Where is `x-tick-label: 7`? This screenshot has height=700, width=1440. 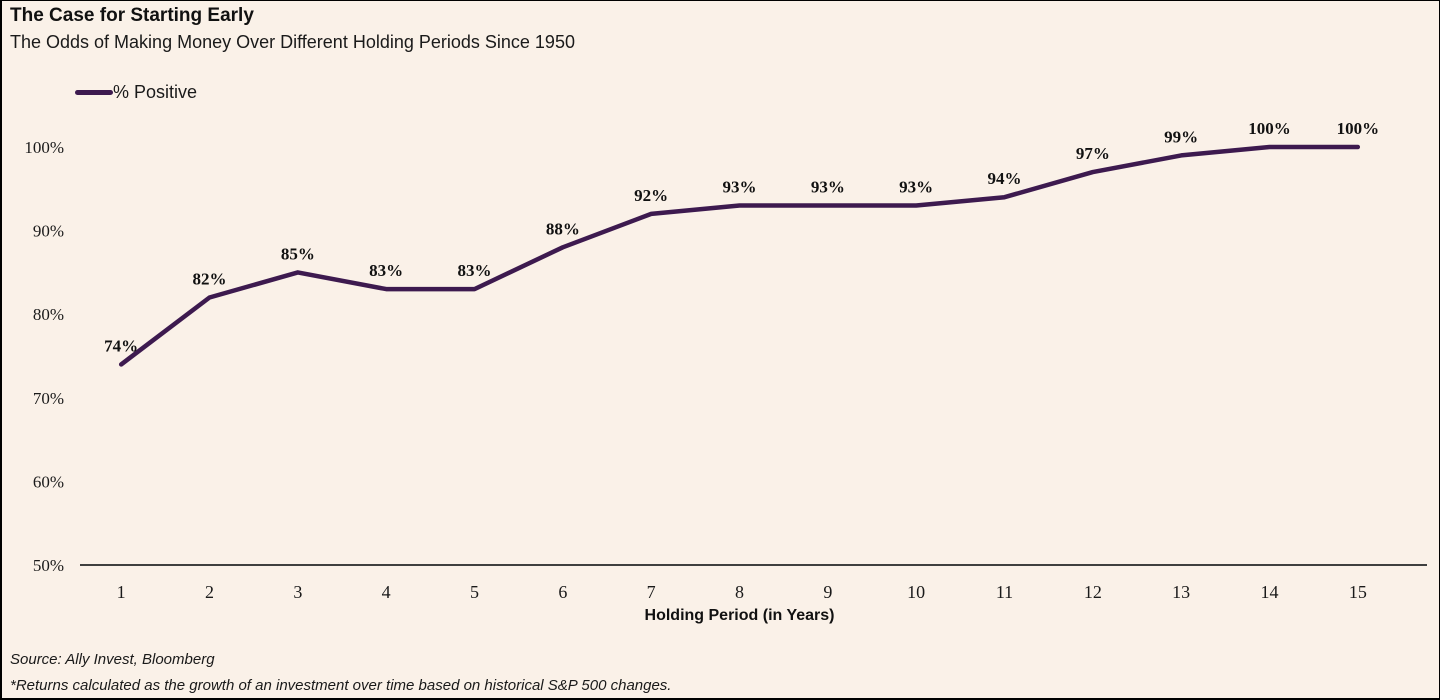 x-tick-label: 7 is located at coordinates (651, 592).